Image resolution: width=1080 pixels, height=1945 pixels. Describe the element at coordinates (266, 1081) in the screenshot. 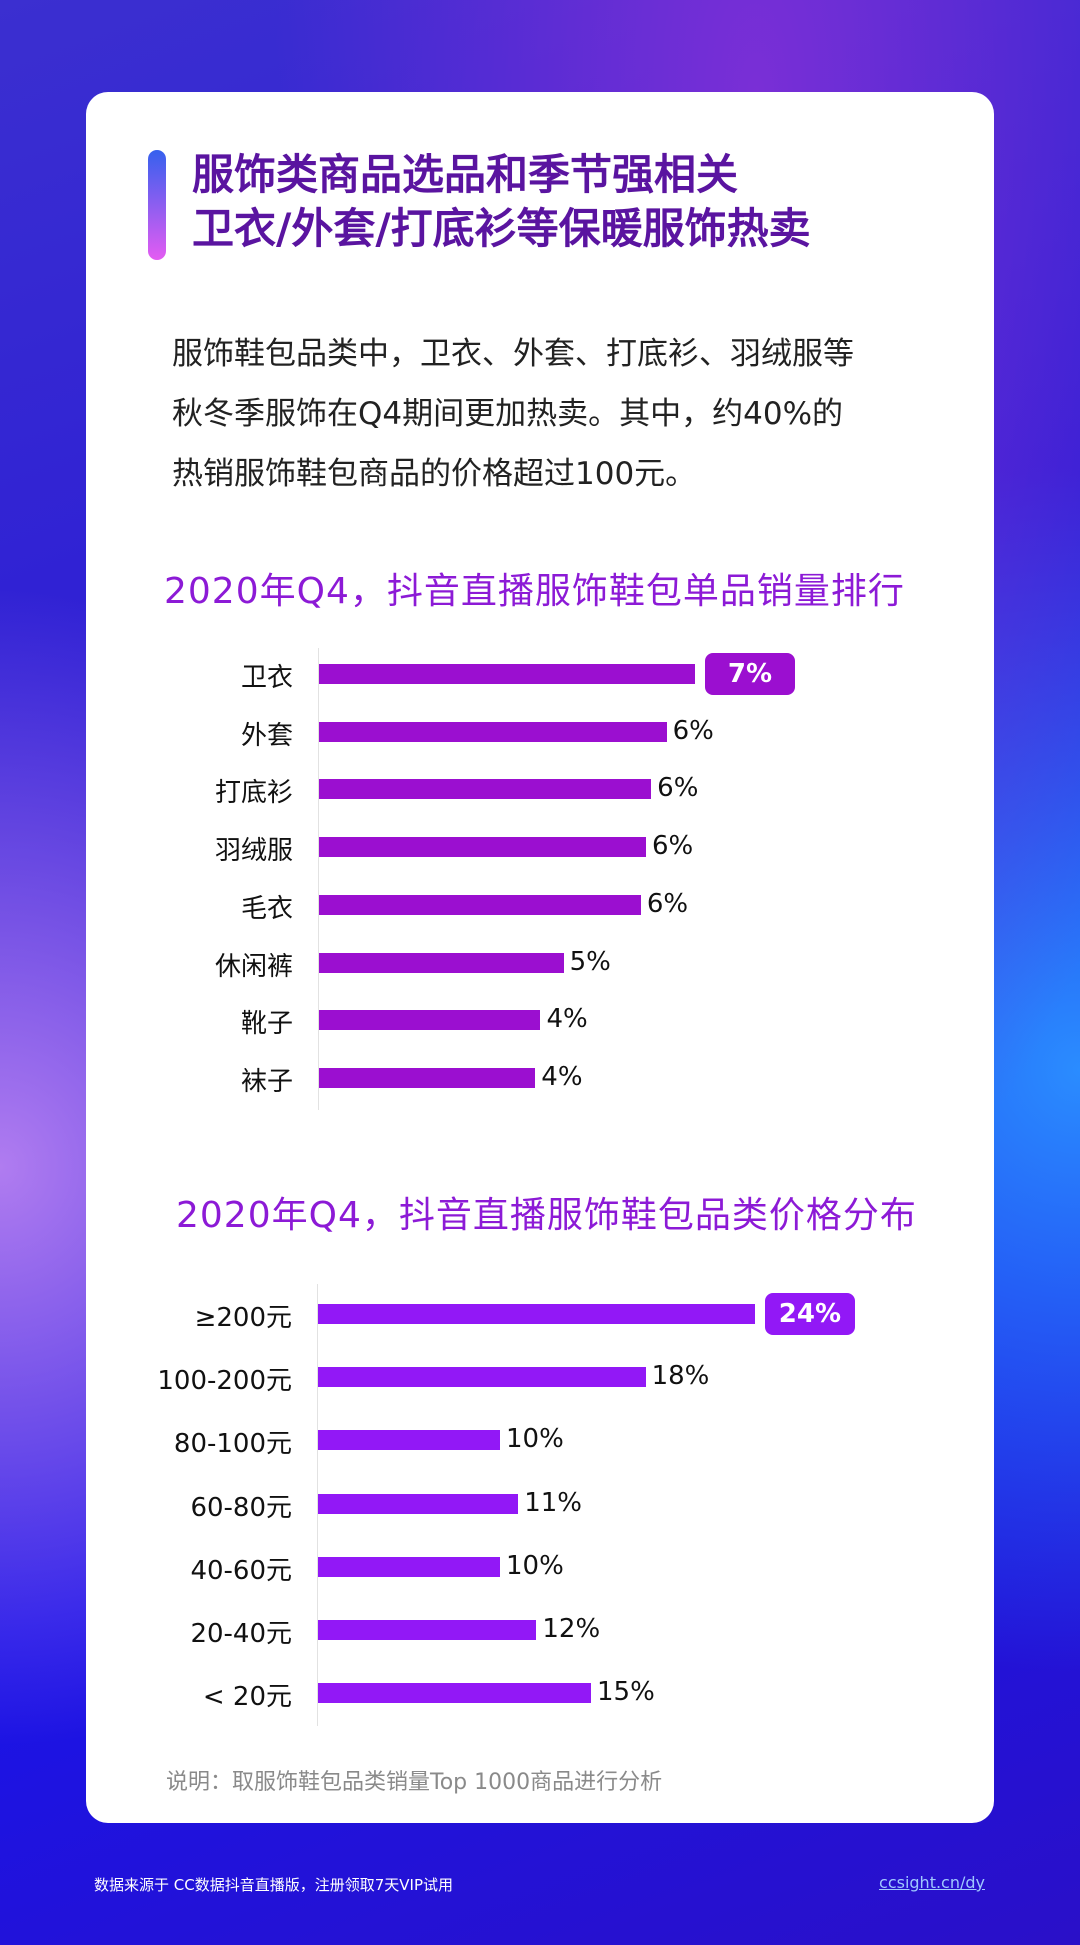

I see `category-label: 袜子` at that location.